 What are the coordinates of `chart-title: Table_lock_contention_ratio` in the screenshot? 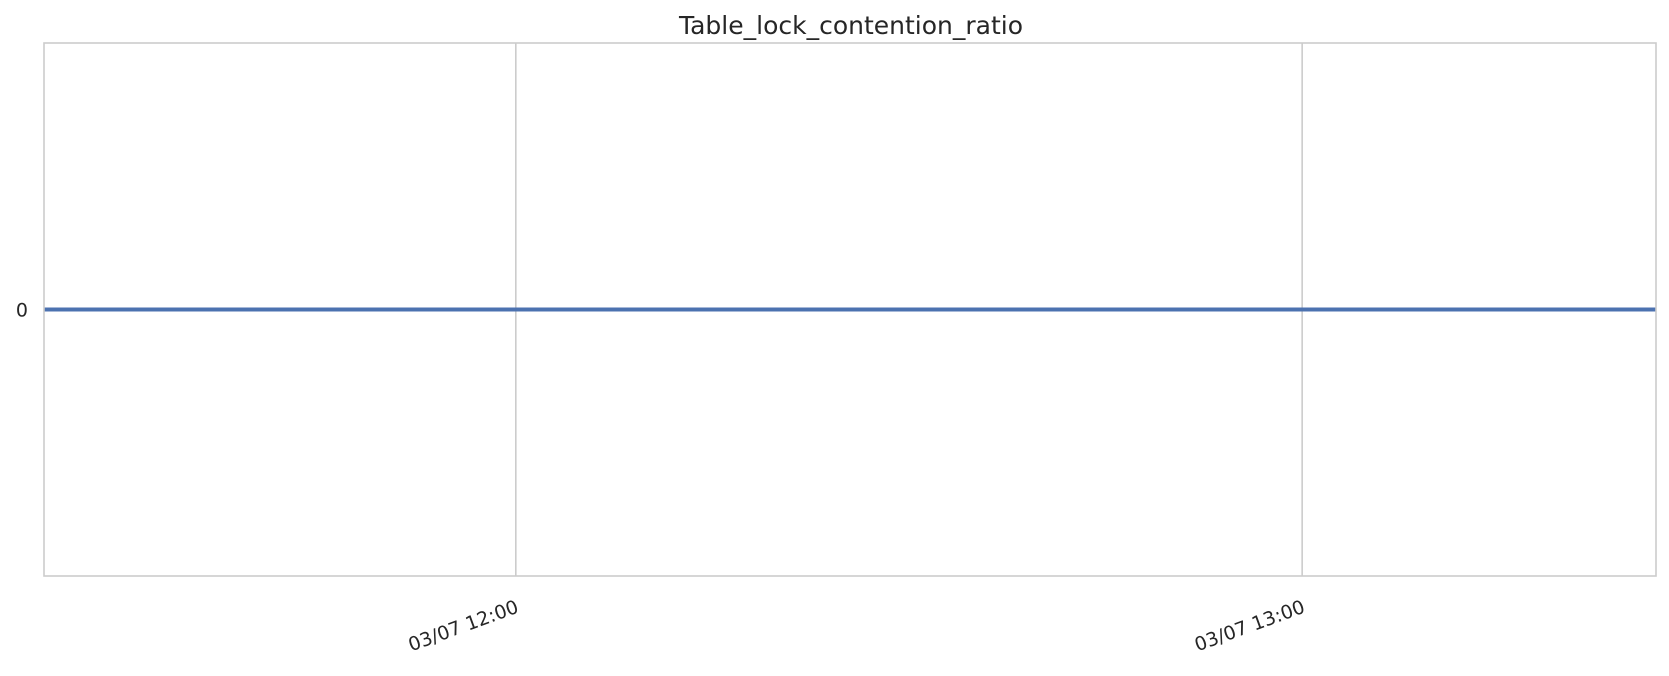 It's located at (850, 25).